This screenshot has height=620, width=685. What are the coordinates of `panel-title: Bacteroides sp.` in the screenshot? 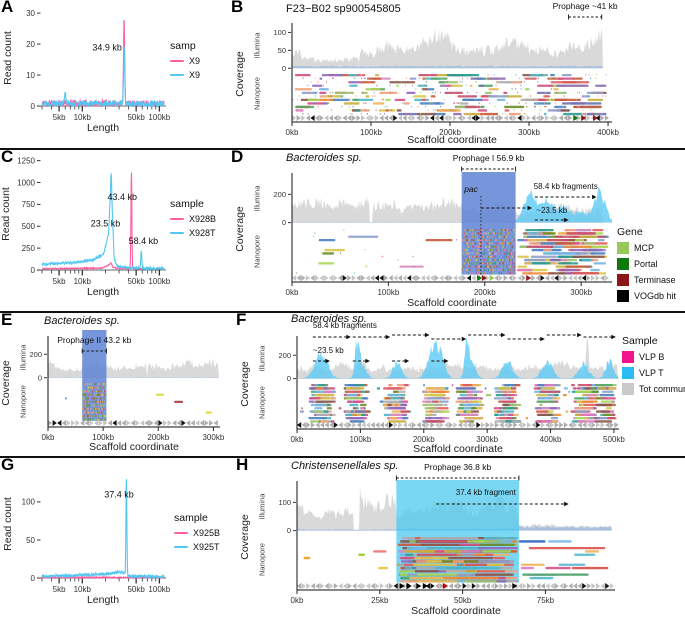 It's located at (82, 321).